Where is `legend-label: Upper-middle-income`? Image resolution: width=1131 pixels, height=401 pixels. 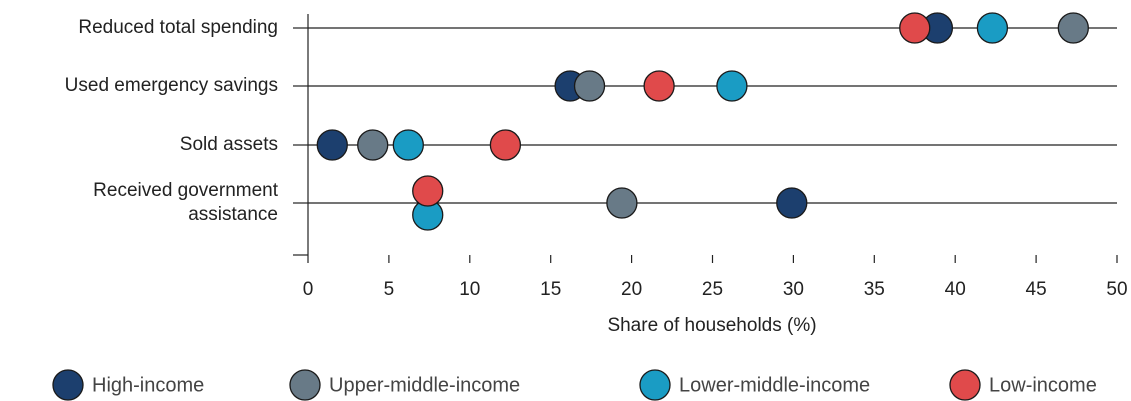 legend-label: Upper-middle-income is located at coordinates (424, 385).